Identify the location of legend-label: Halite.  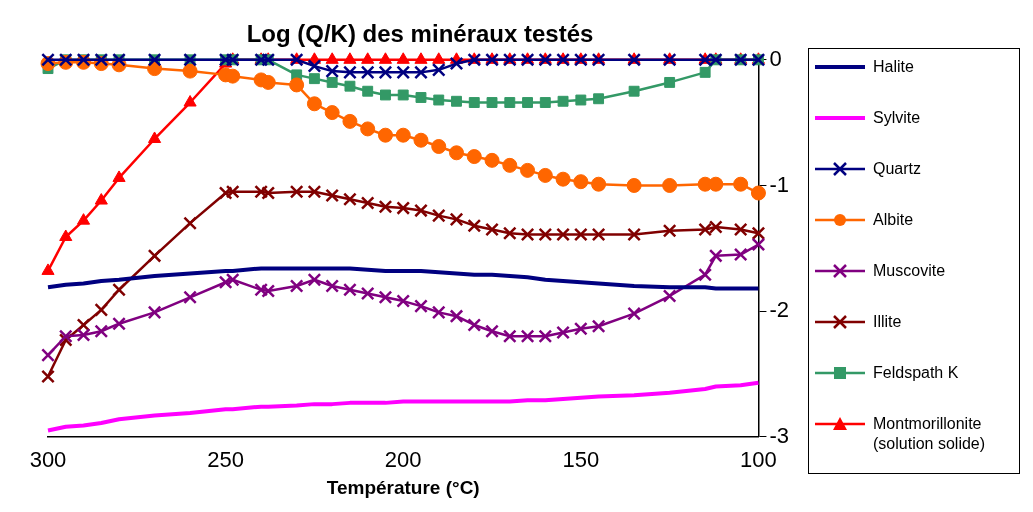
(893, 67).